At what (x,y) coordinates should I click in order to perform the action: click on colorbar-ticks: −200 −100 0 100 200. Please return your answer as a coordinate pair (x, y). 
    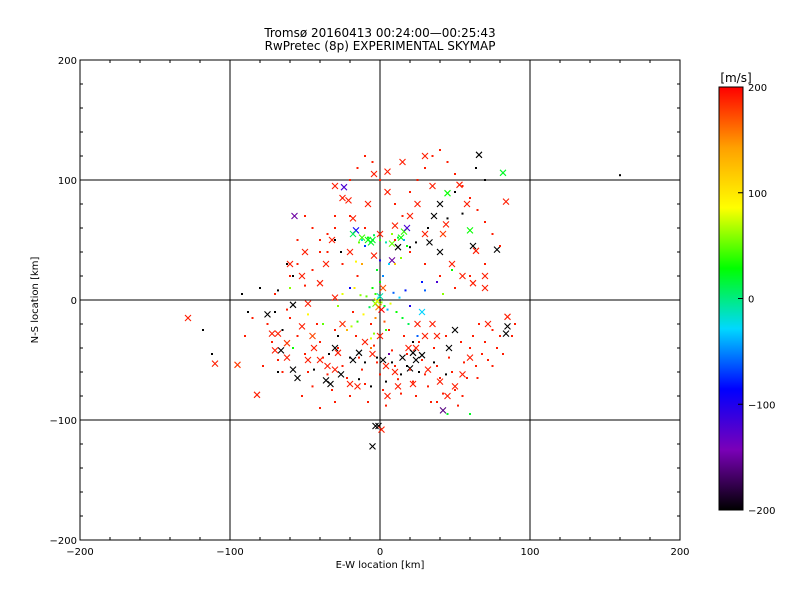
    Looking at the image, I should click on (756, 300).